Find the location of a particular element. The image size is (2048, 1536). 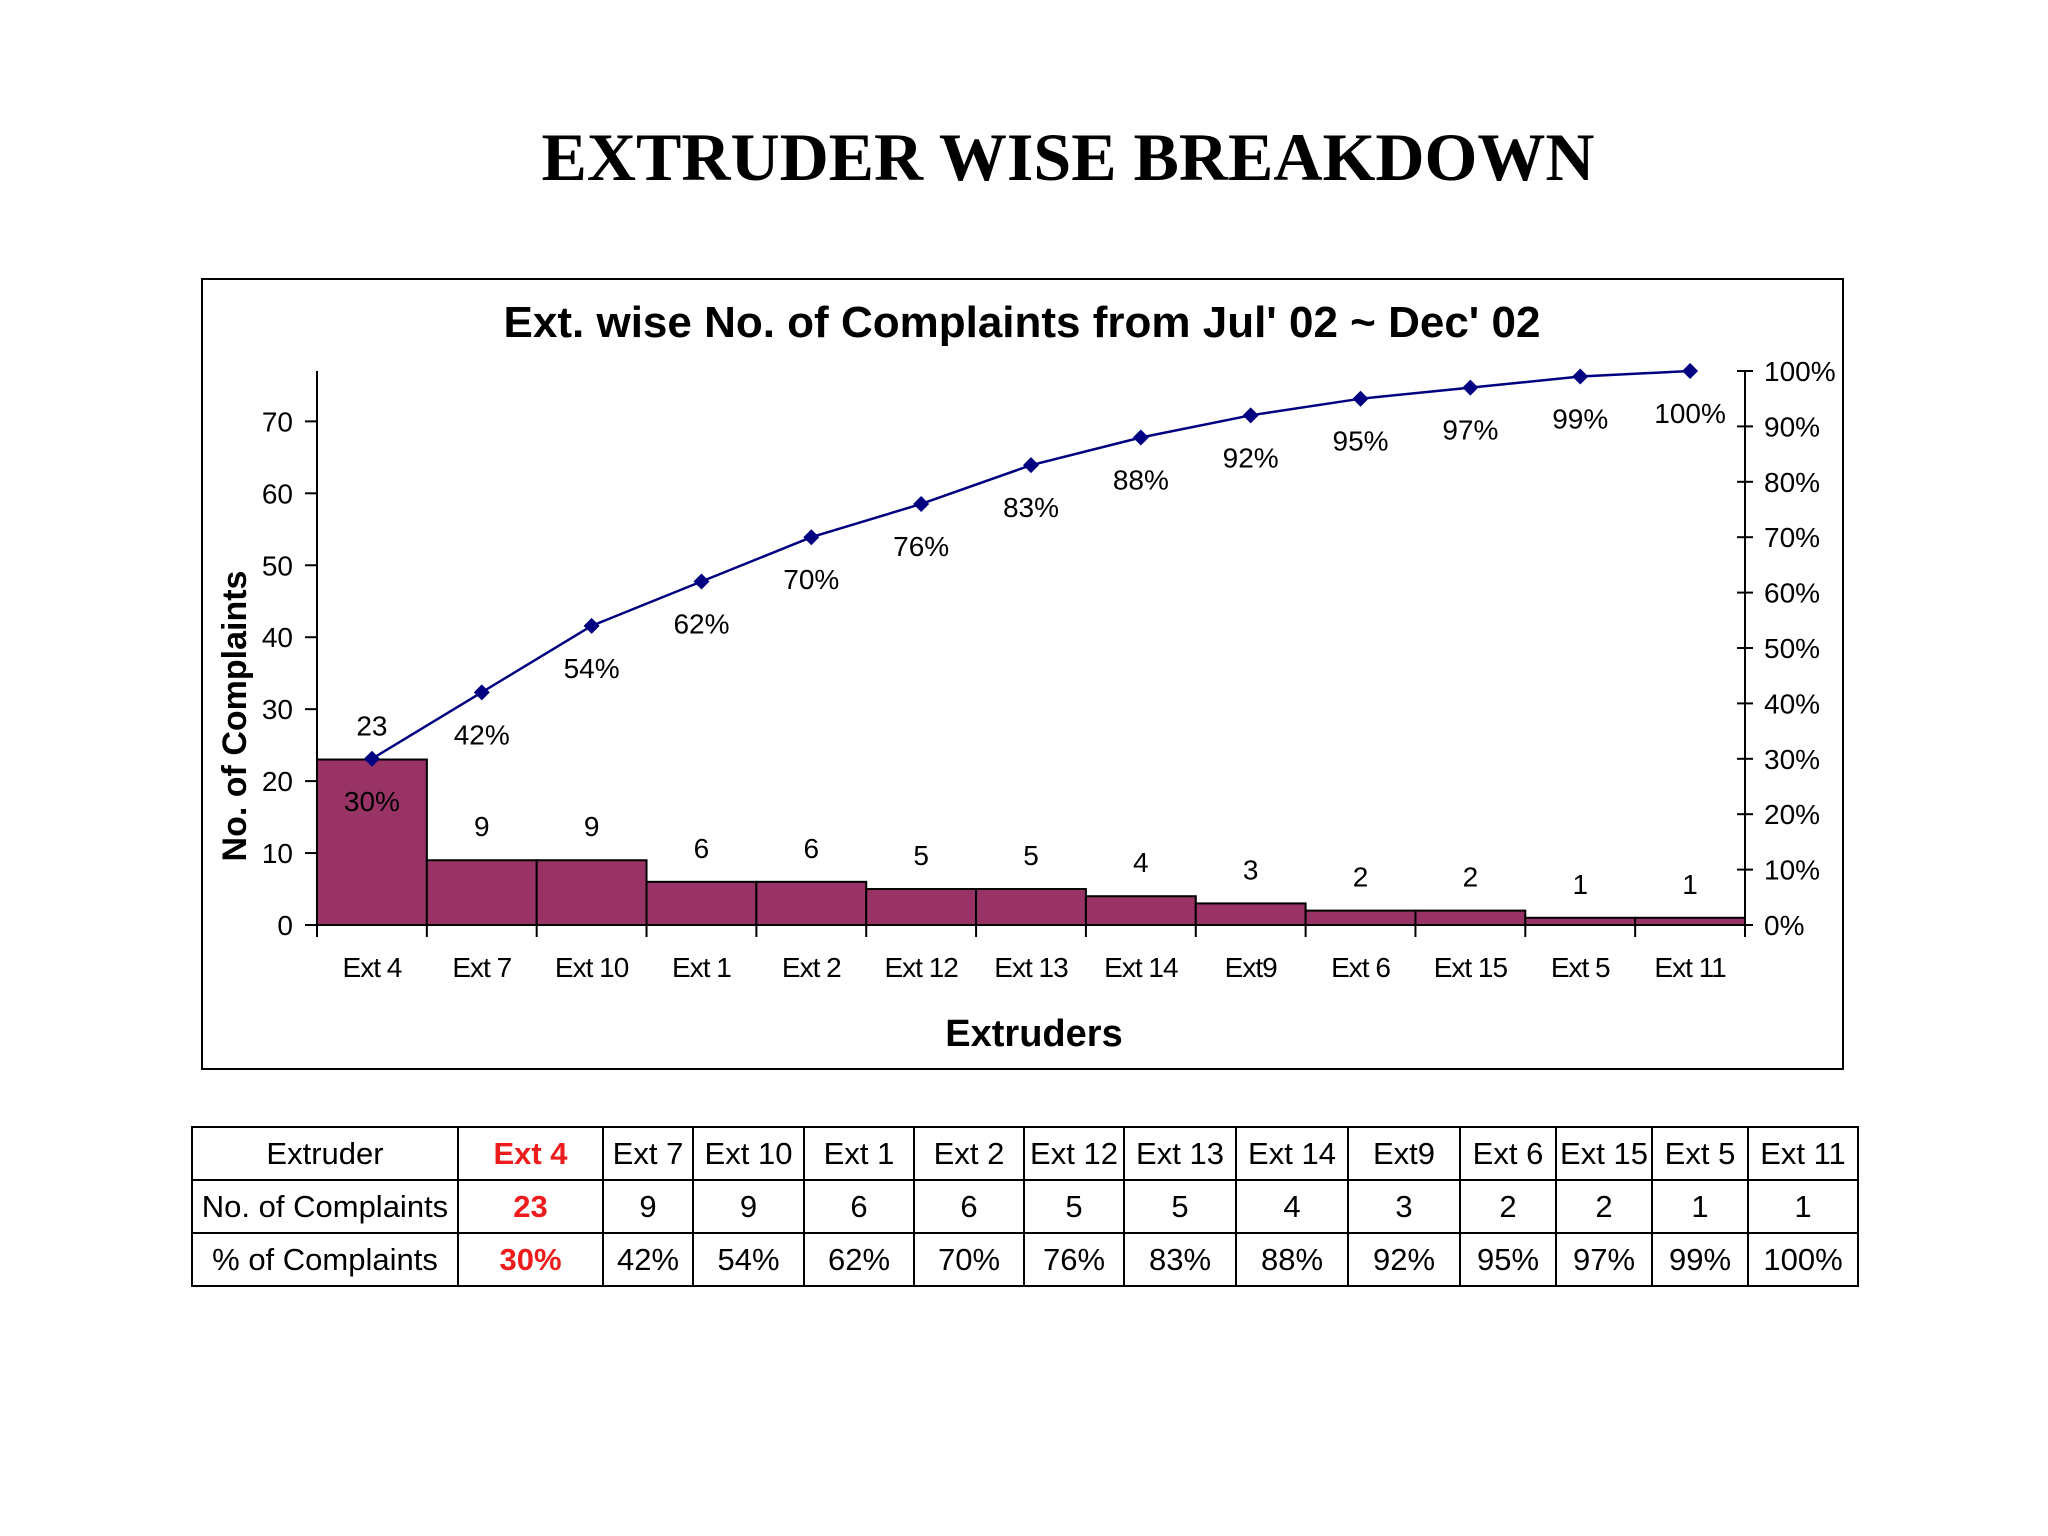

slide-title: EXTRUDER WISE BREAKDOWN is located at coordinates (1068, 157).